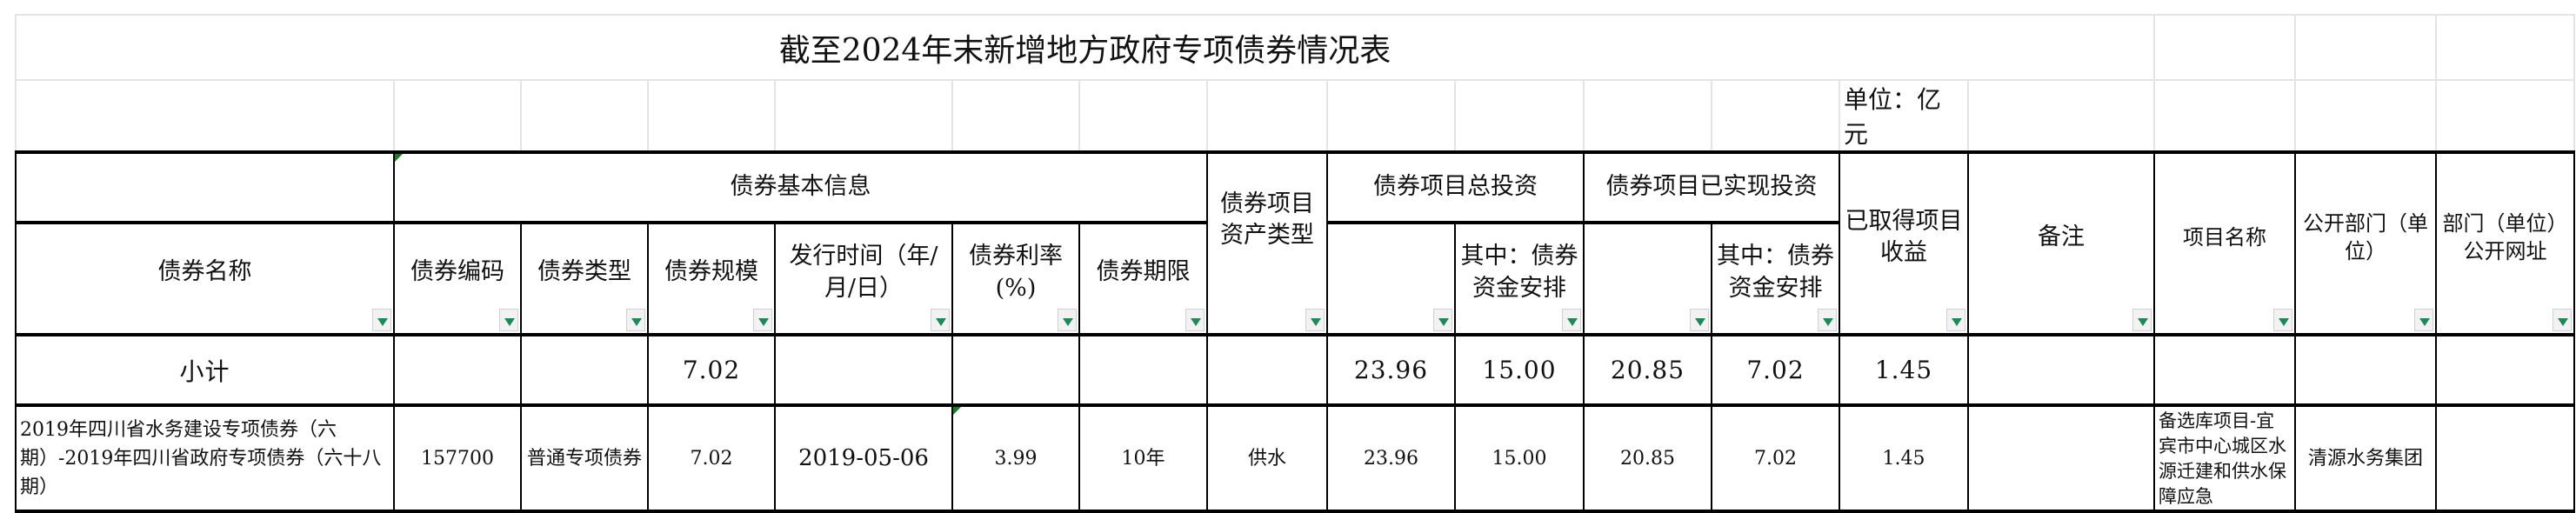 This screenshot has width=2576, height=513. I want to click on header-income: 已取得项目收益, so click(1904, 243).